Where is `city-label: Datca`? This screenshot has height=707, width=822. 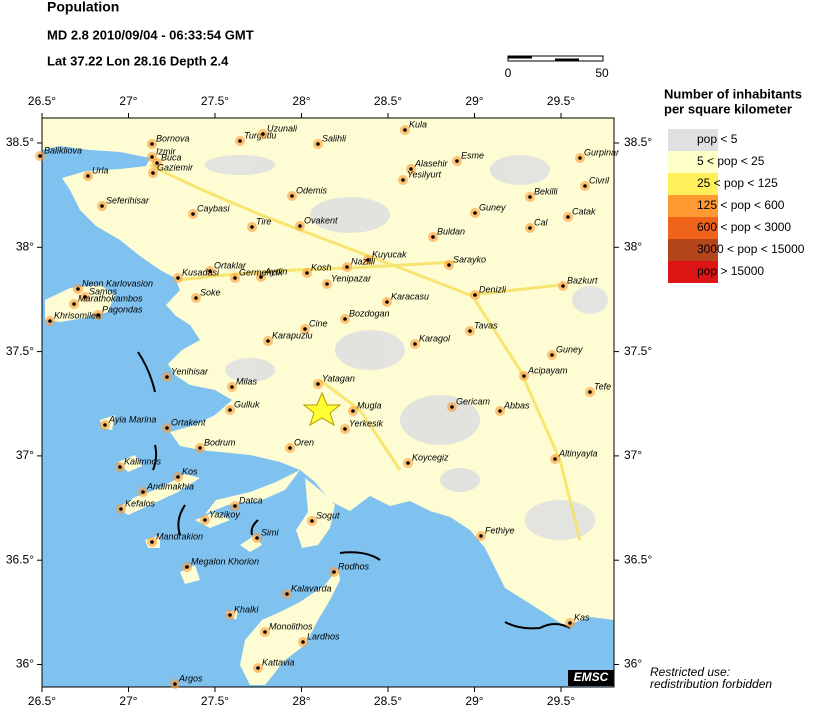 city-label: Datca is located at coordinates (251, 500).